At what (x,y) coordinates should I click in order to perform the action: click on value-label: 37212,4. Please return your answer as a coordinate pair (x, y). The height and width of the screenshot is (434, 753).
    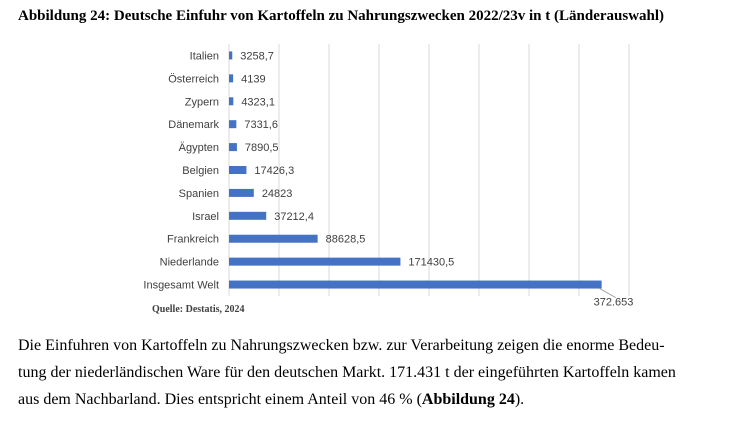
    Looking at the image, I should click on (294, 217).